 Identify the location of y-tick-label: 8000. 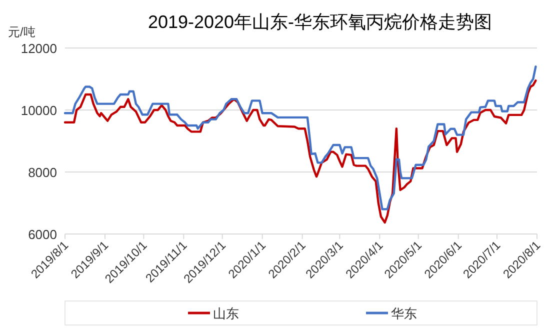
(42, 172).